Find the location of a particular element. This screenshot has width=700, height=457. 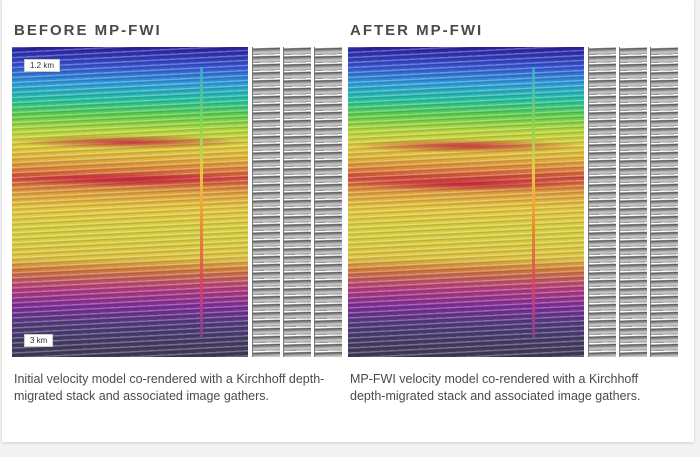

before-title: BEFORE MP-FWI is located at coordinates (88, 30).